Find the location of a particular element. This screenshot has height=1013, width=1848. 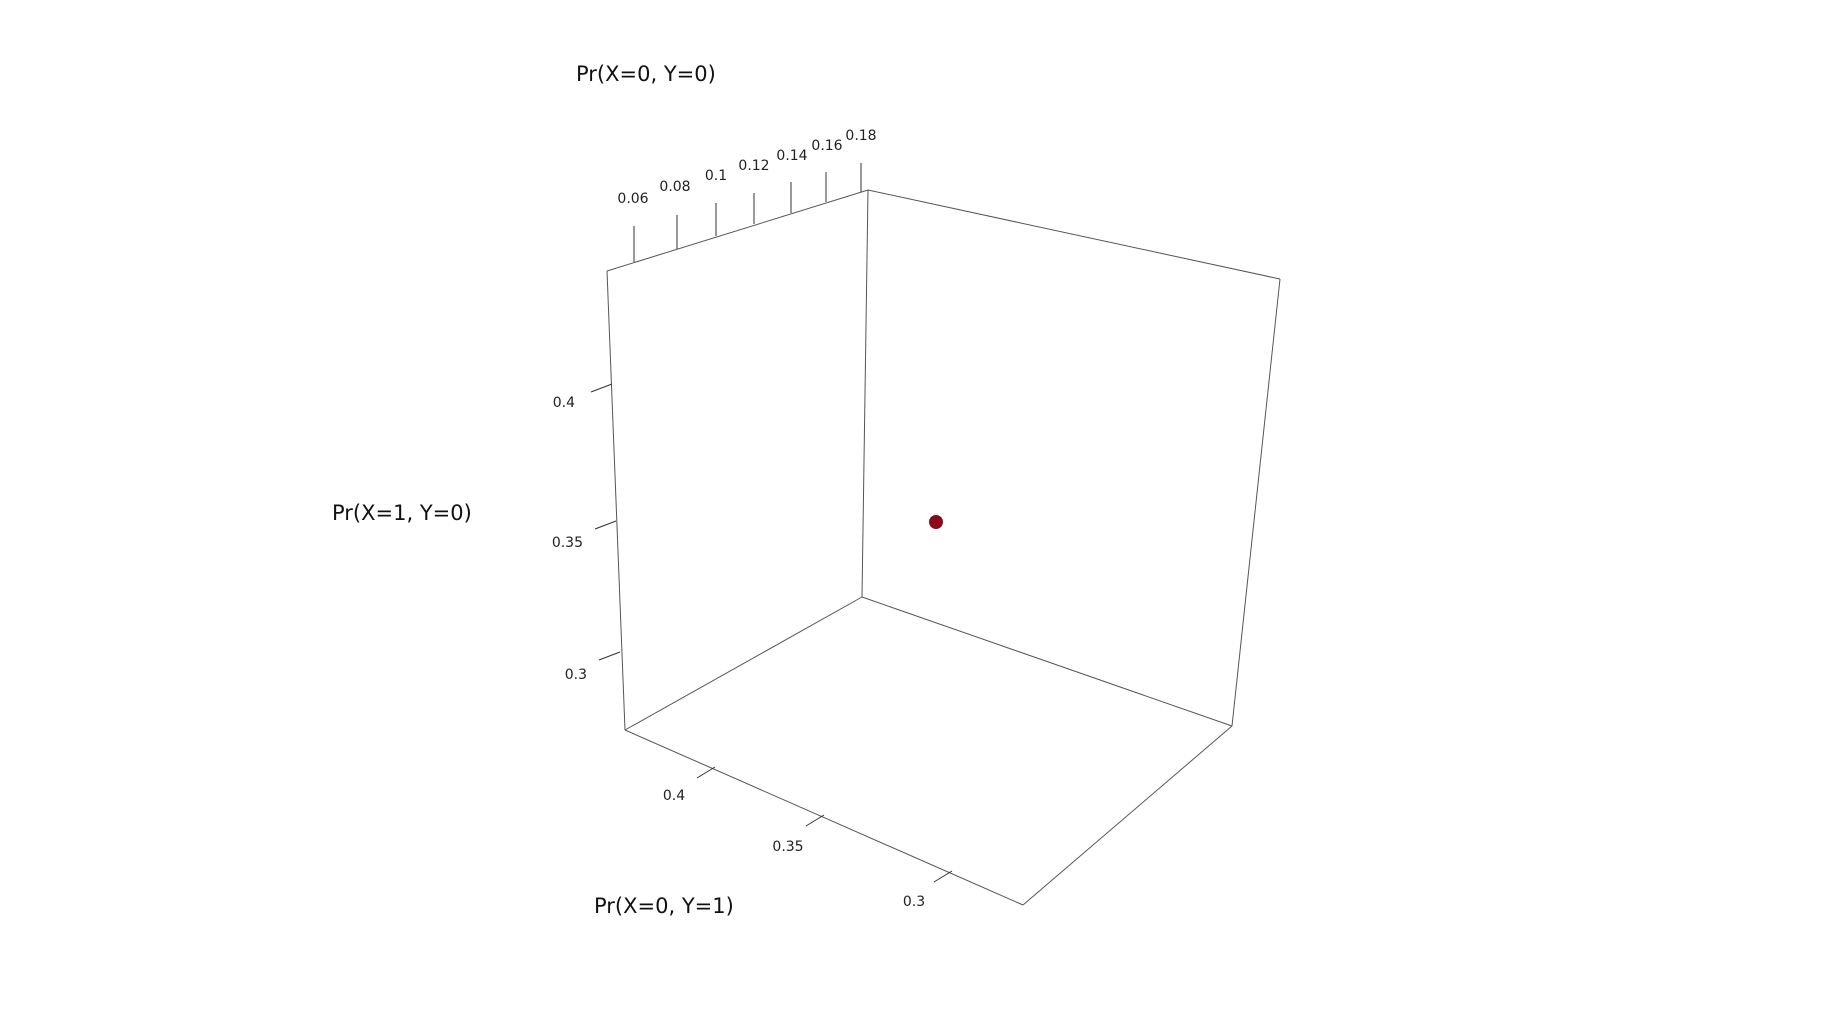

z-tick-label: 0.3 is located at coordinates (914, 902).